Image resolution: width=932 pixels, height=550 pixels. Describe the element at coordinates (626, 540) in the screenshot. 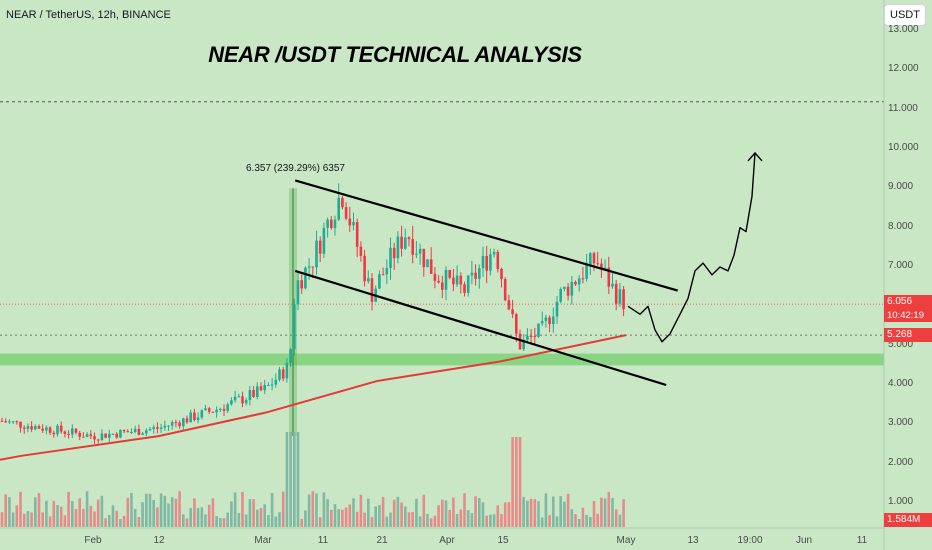

I see `time-label: May` at that location.